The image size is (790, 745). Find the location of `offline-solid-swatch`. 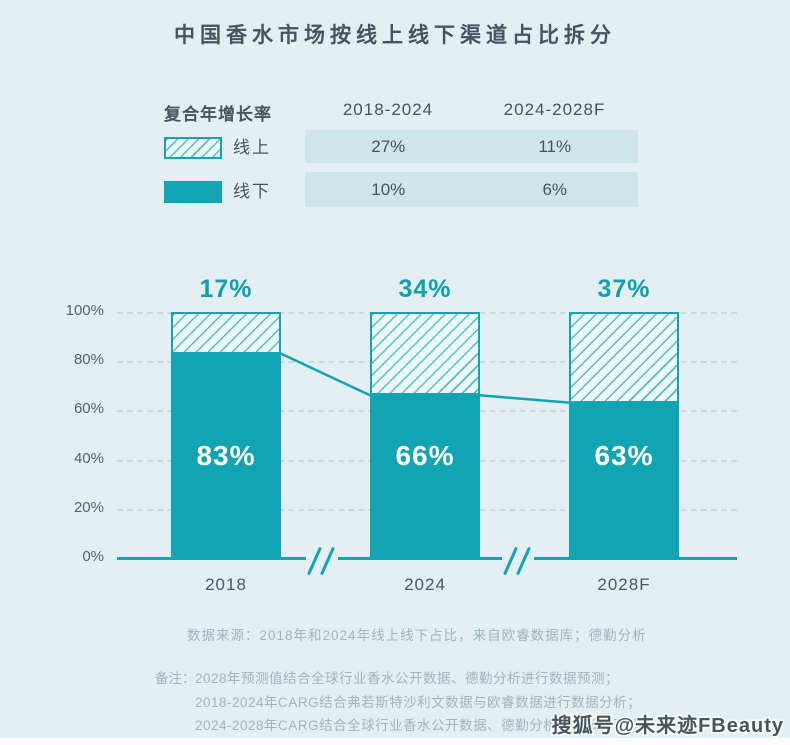

offline-solid-swatch is located at coordinates (193, 192).